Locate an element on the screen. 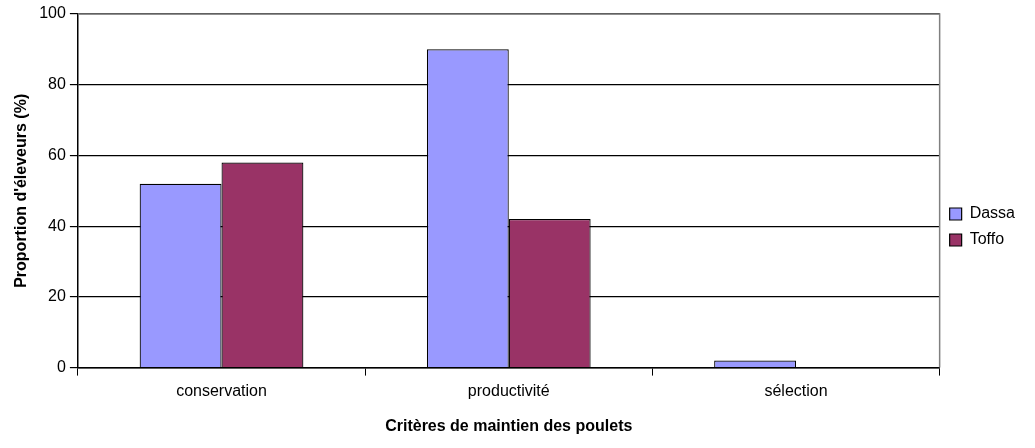  y-tick-label: 0 is located at coordinates (61, 367).